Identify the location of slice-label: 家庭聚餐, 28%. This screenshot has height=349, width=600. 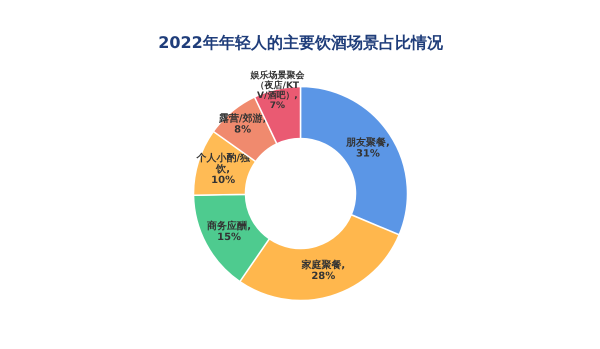
(323, 270).